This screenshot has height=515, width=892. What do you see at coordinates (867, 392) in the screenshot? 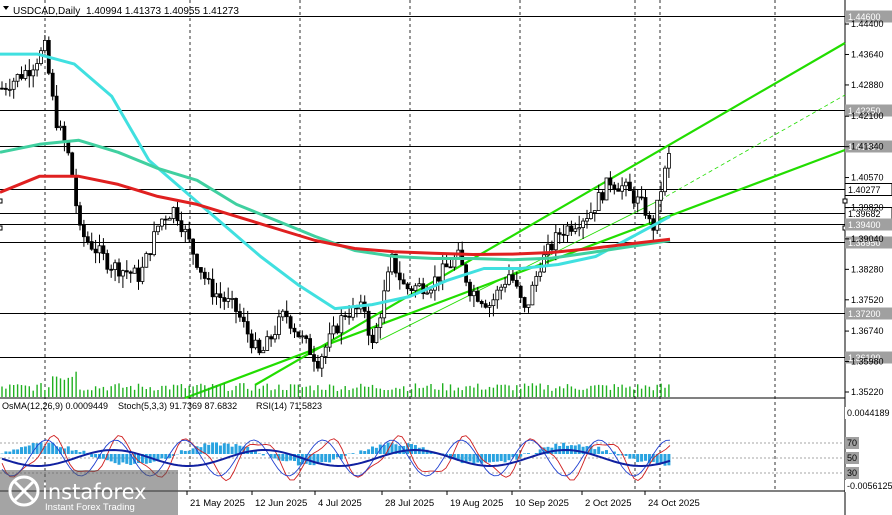
I see `y-tick-label: 1.35220` at bounding box center [867, 392].